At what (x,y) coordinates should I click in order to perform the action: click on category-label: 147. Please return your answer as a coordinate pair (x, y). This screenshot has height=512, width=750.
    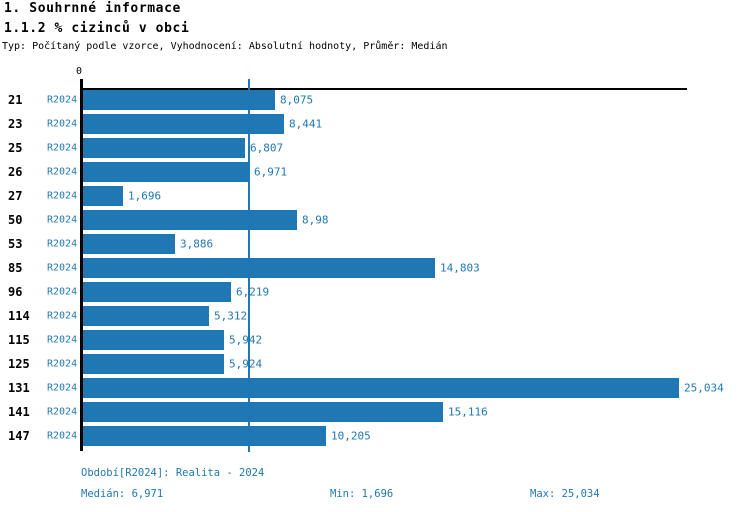
    Looking at the image, I should click on (19, 436).